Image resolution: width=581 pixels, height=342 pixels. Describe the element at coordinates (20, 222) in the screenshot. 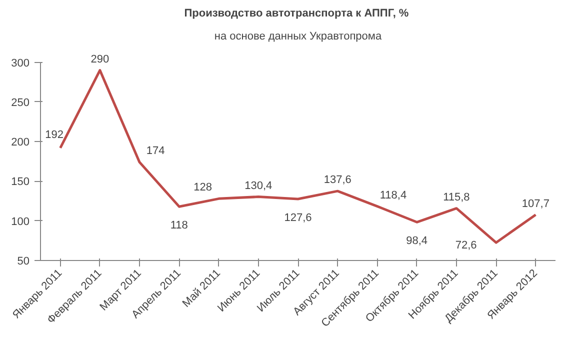

I see `y-tick-label: 100` at that location.